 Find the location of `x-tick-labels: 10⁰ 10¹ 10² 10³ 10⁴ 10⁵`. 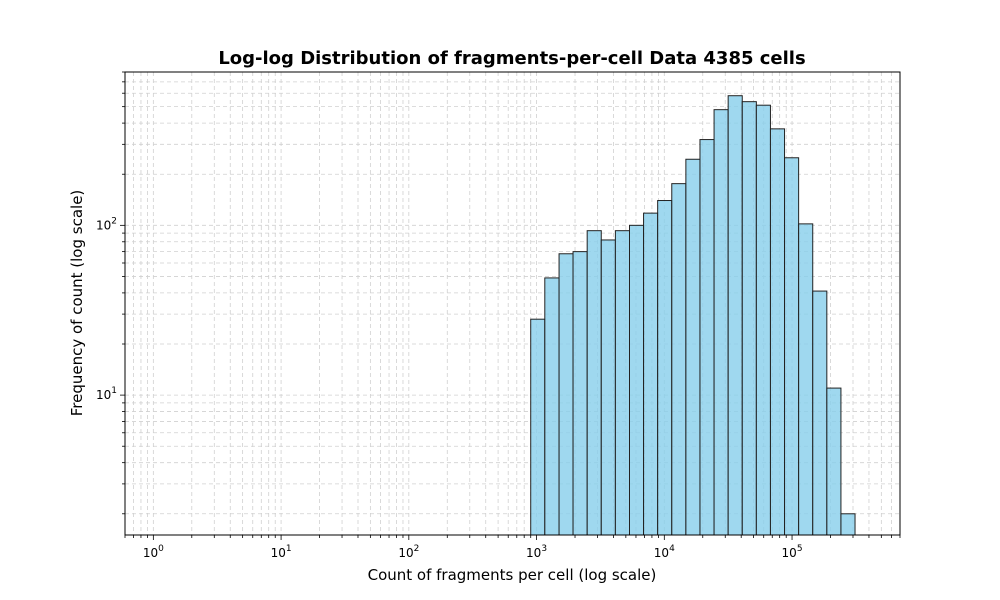

x-tick-labels: 10⁰ 10¹ 10² 10³ 10⁴ 10⁵ is located at coordinates (473, 552).